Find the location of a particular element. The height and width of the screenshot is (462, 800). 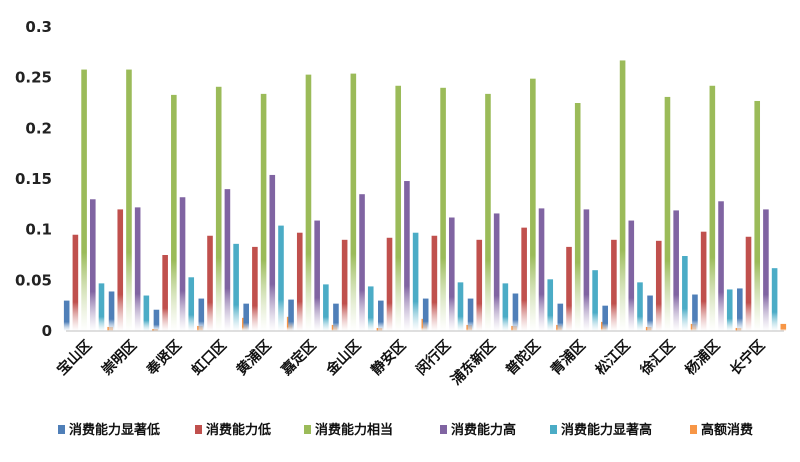

y-tick-label: 0 is located at coordinates (47, 331).